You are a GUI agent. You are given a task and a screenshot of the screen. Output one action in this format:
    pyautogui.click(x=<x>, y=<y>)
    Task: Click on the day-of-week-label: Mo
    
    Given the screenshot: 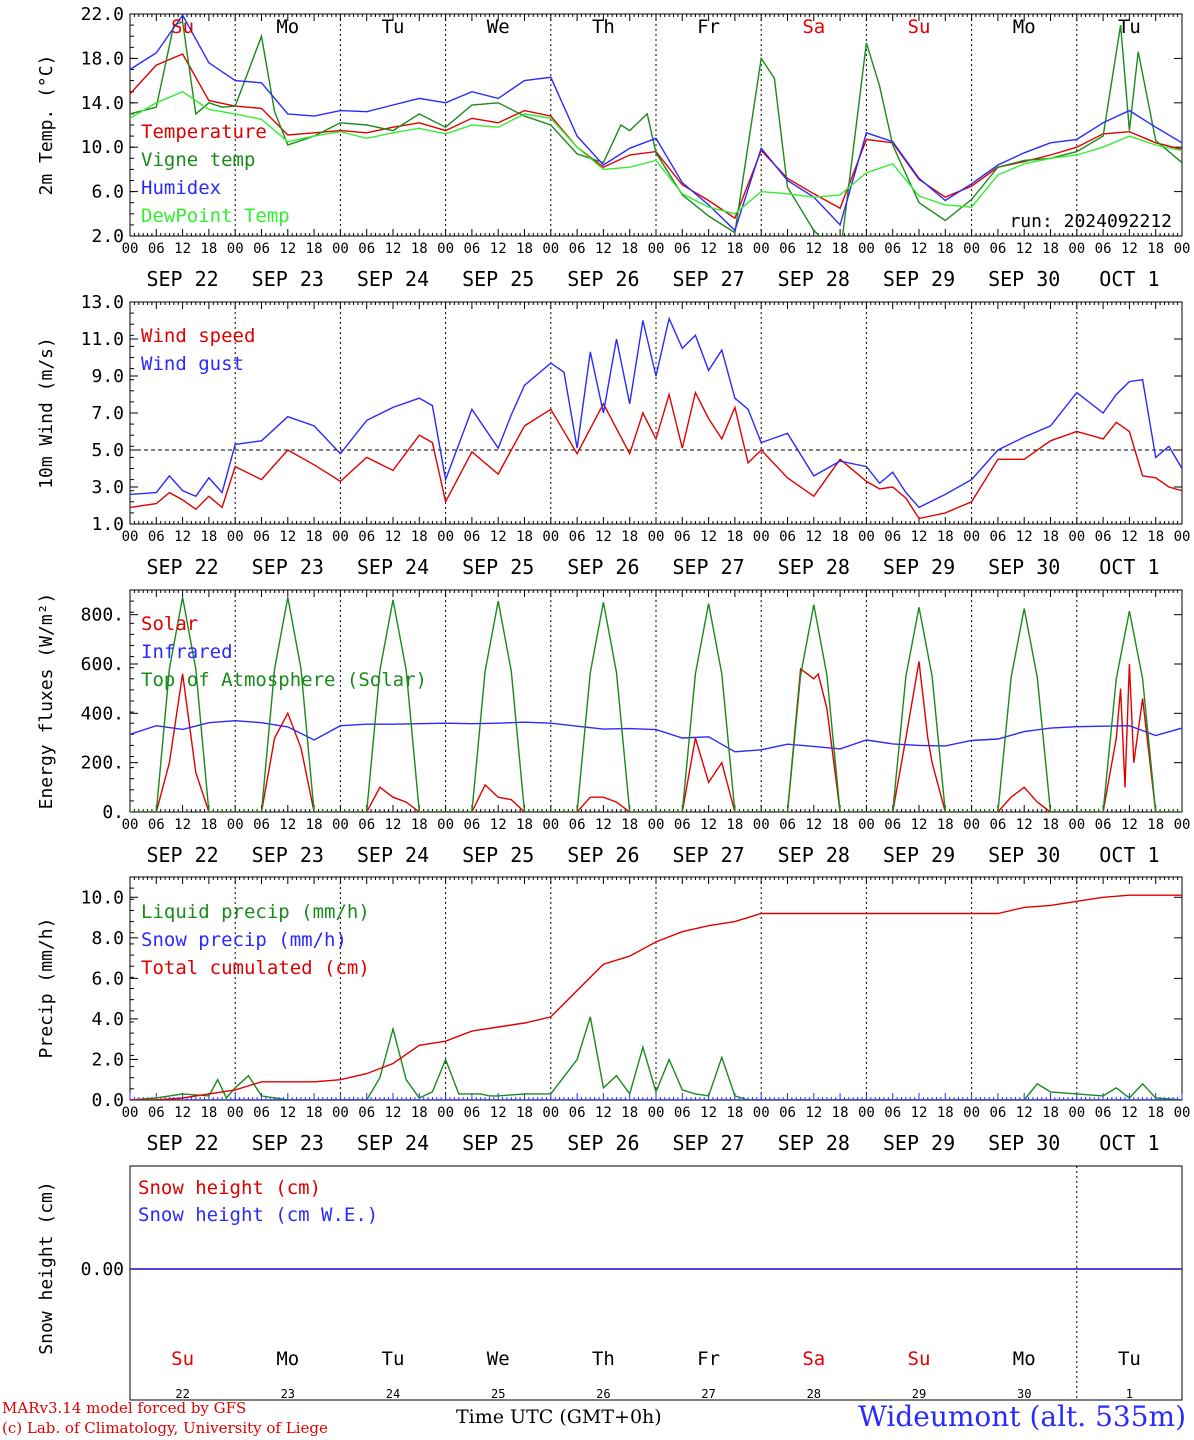 What is the action you would take?
    pyautogui.click(x=287, y=1359)
    